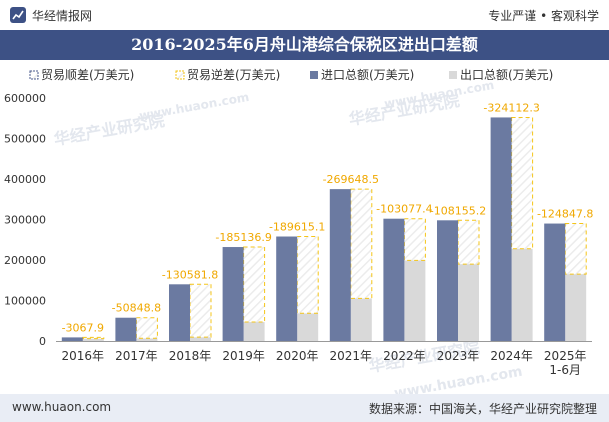 The width and height of the screenshot is (609, 422). Describe the element at coordinates (243, 237) in the screenshot. I see `deficit-data-label: -185136.9` at that location.